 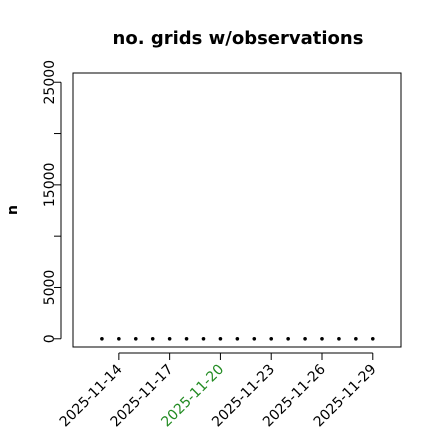 I want to click on y-axis-label: n, so click(x=13, y=210).